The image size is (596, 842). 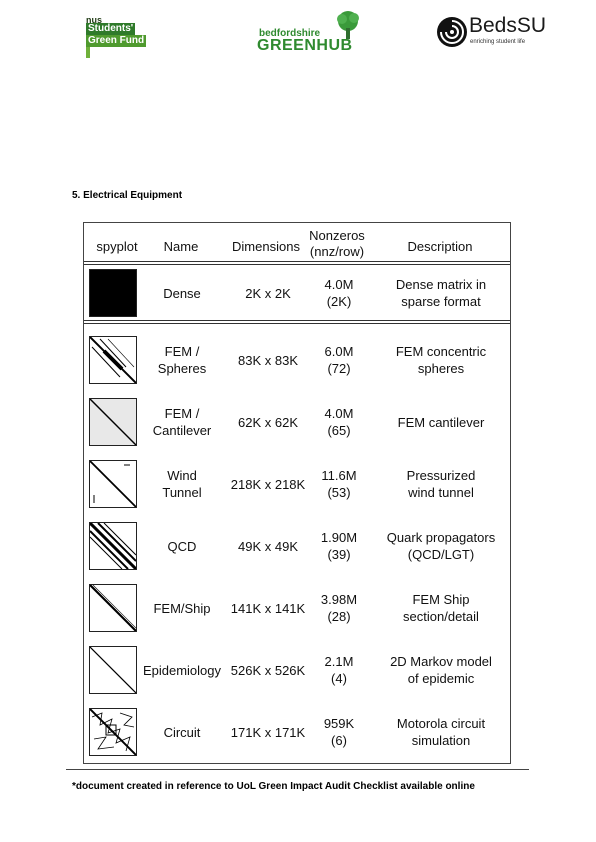 What do you see at coordinates (113, 608) in the screenshot?
I see `fem-ship-plot` at bounding box center [113, 608].